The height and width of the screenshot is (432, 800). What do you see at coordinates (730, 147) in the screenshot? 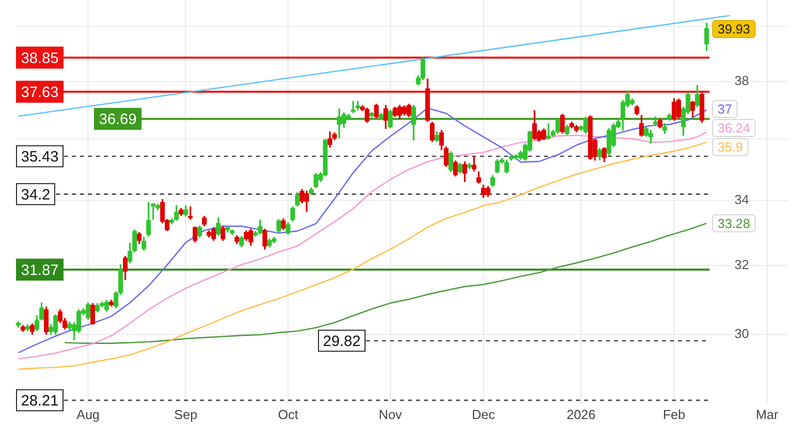
I see `data-label: 35.9` at bounding box center [730, 147].